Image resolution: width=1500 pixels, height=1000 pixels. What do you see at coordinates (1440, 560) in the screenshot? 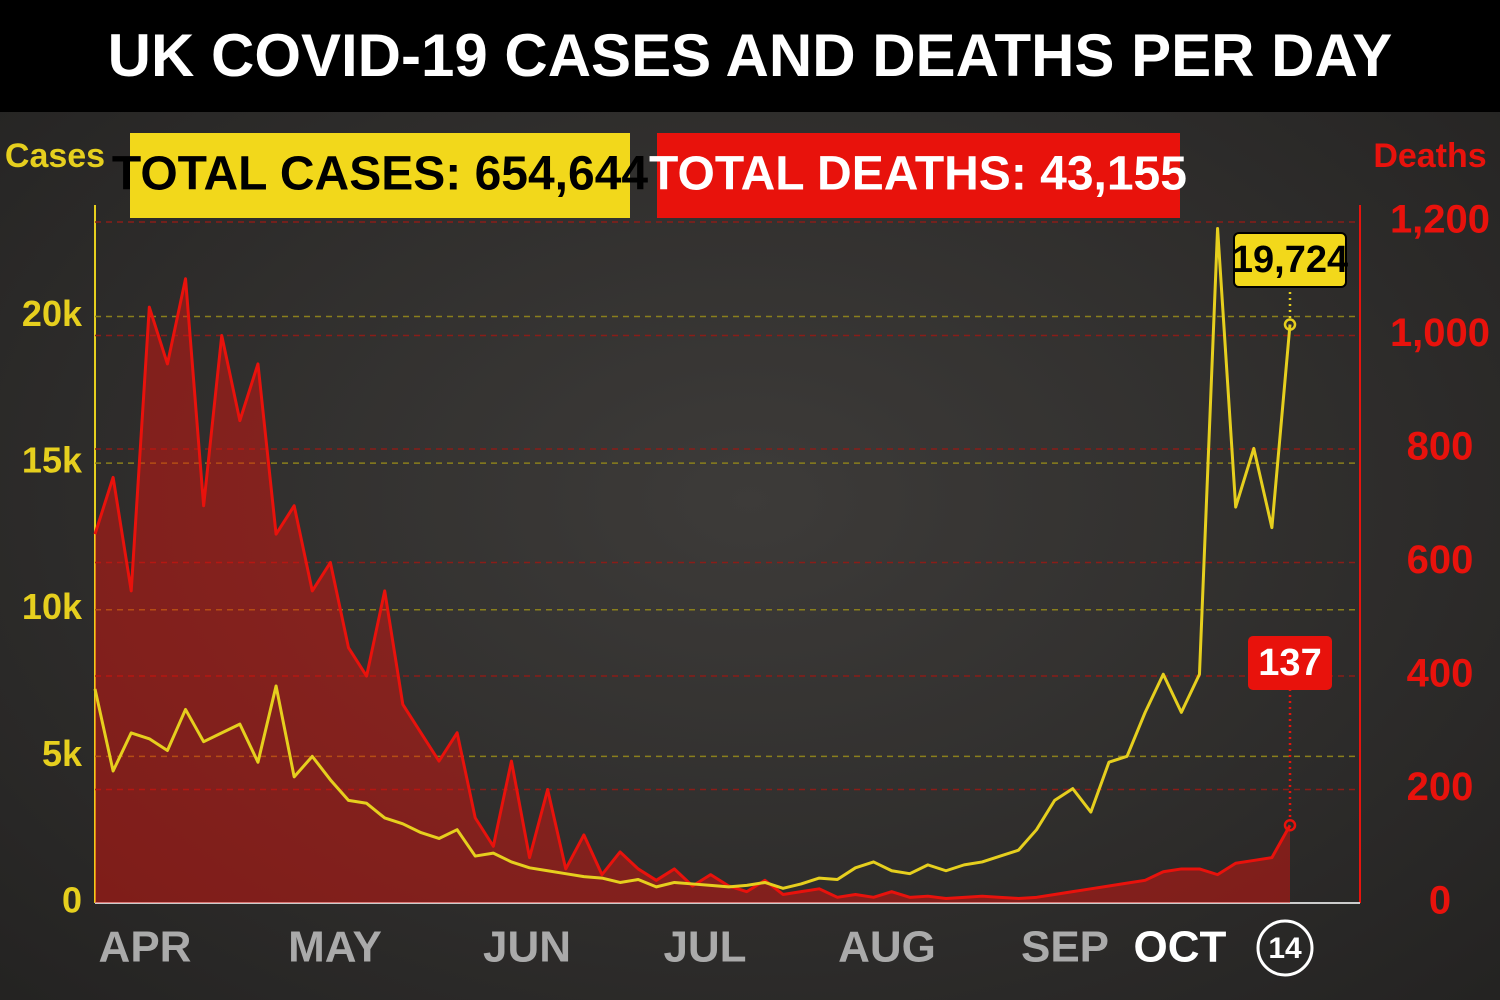
I see `y2-tick-label: 600` at bounding box center [1440, 560].